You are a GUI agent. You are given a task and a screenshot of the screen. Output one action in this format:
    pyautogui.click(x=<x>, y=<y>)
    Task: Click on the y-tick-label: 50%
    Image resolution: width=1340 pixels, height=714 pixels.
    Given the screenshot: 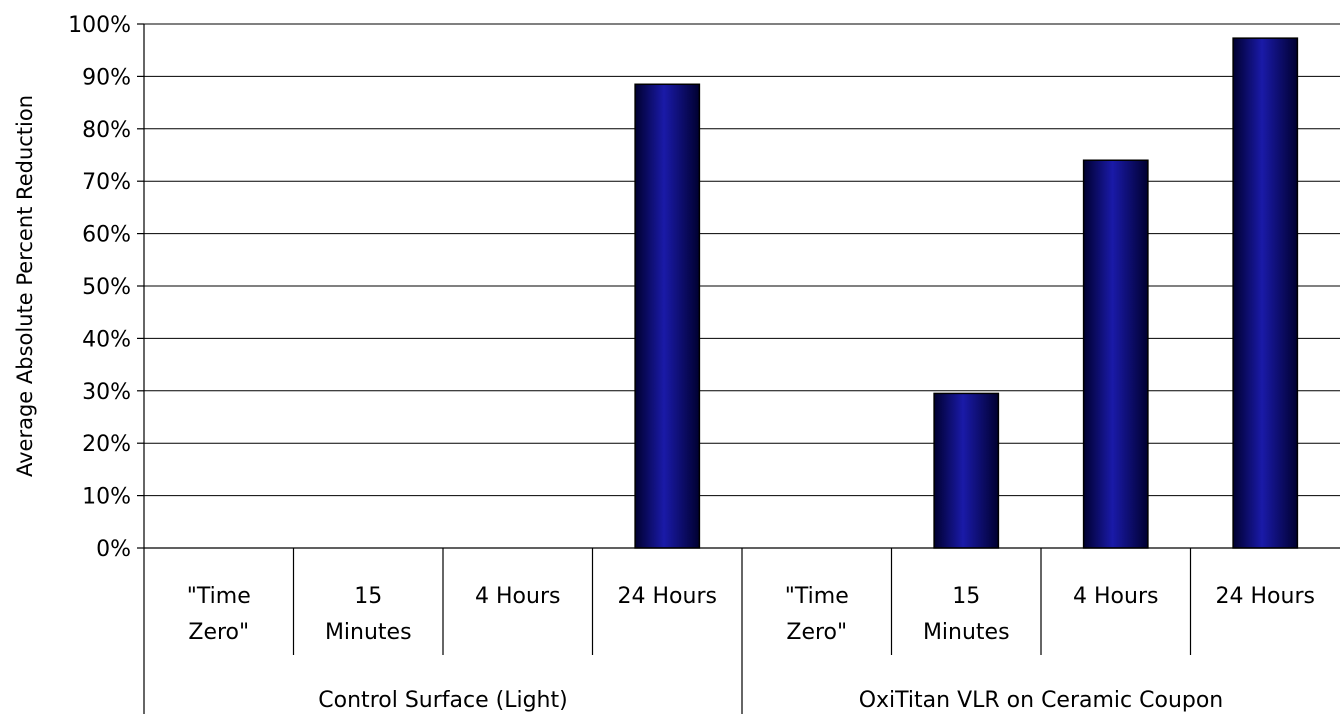 What is the action you would take?
    pyautogui.click(x=106, y=287)
    